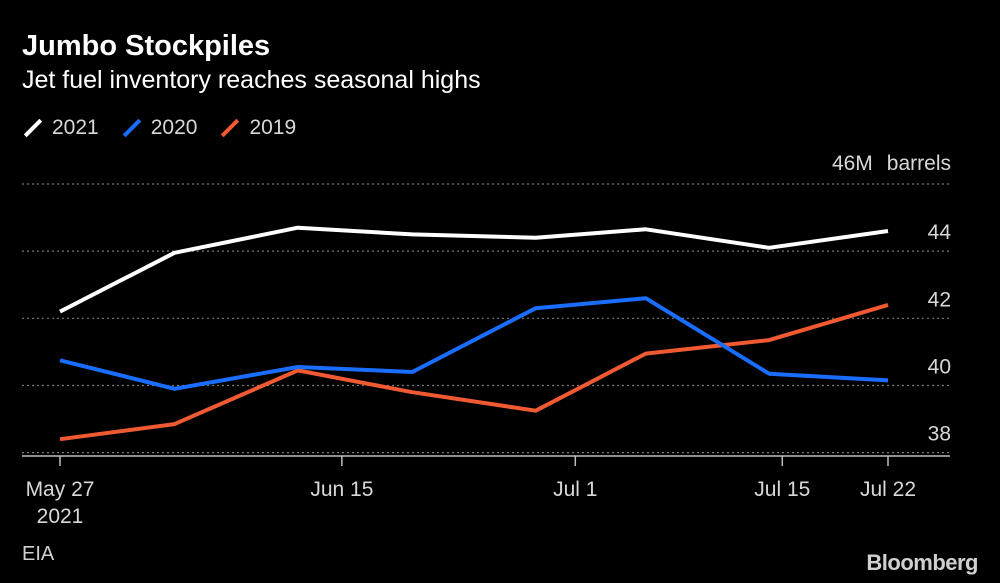 This screenshot has height=583, width=1000. I want to click on x-tick-sublabel: 2021, so click(60, 516).